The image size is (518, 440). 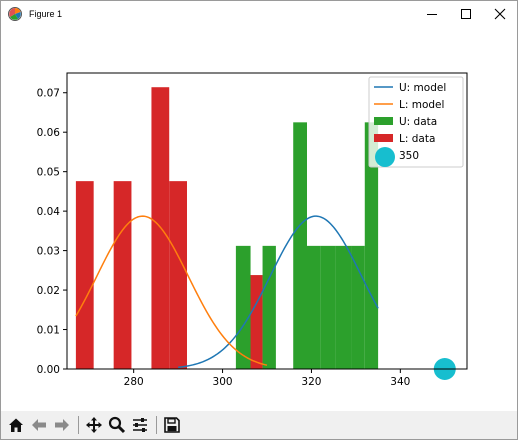 I want to click on maximize-icon, so click(x=466, y=14).